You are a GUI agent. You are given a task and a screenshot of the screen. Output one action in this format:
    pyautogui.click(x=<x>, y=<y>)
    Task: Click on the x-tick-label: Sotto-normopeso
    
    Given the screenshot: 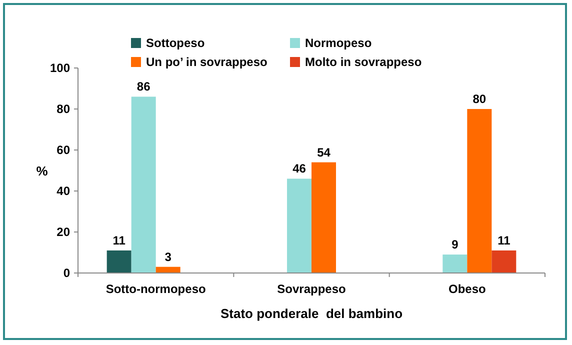 What is the action you would take?
    pyautogui.click(x=156, y=289)
    